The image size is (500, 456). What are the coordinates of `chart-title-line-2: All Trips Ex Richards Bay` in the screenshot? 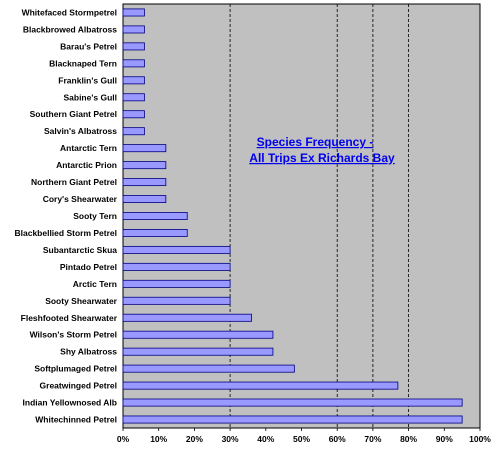 It's located at (322, 158).